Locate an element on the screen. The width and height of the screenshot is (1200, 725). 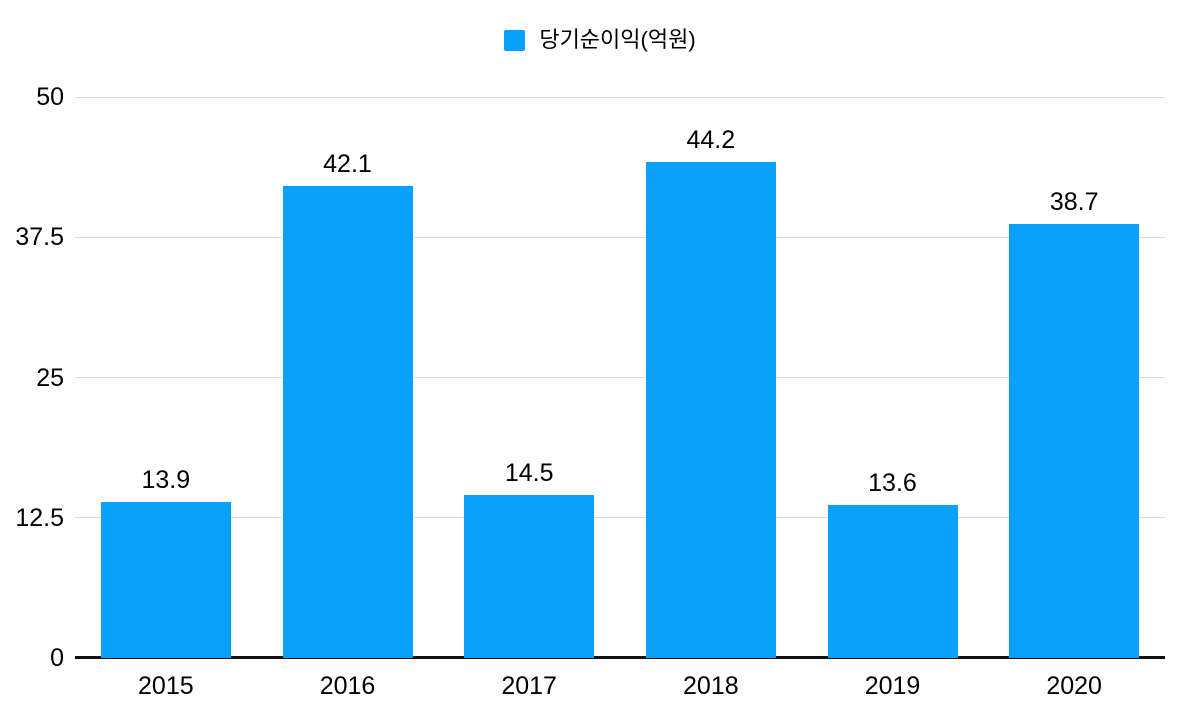
bar-value-label: 42.1 is located at coordinates (347, 163).